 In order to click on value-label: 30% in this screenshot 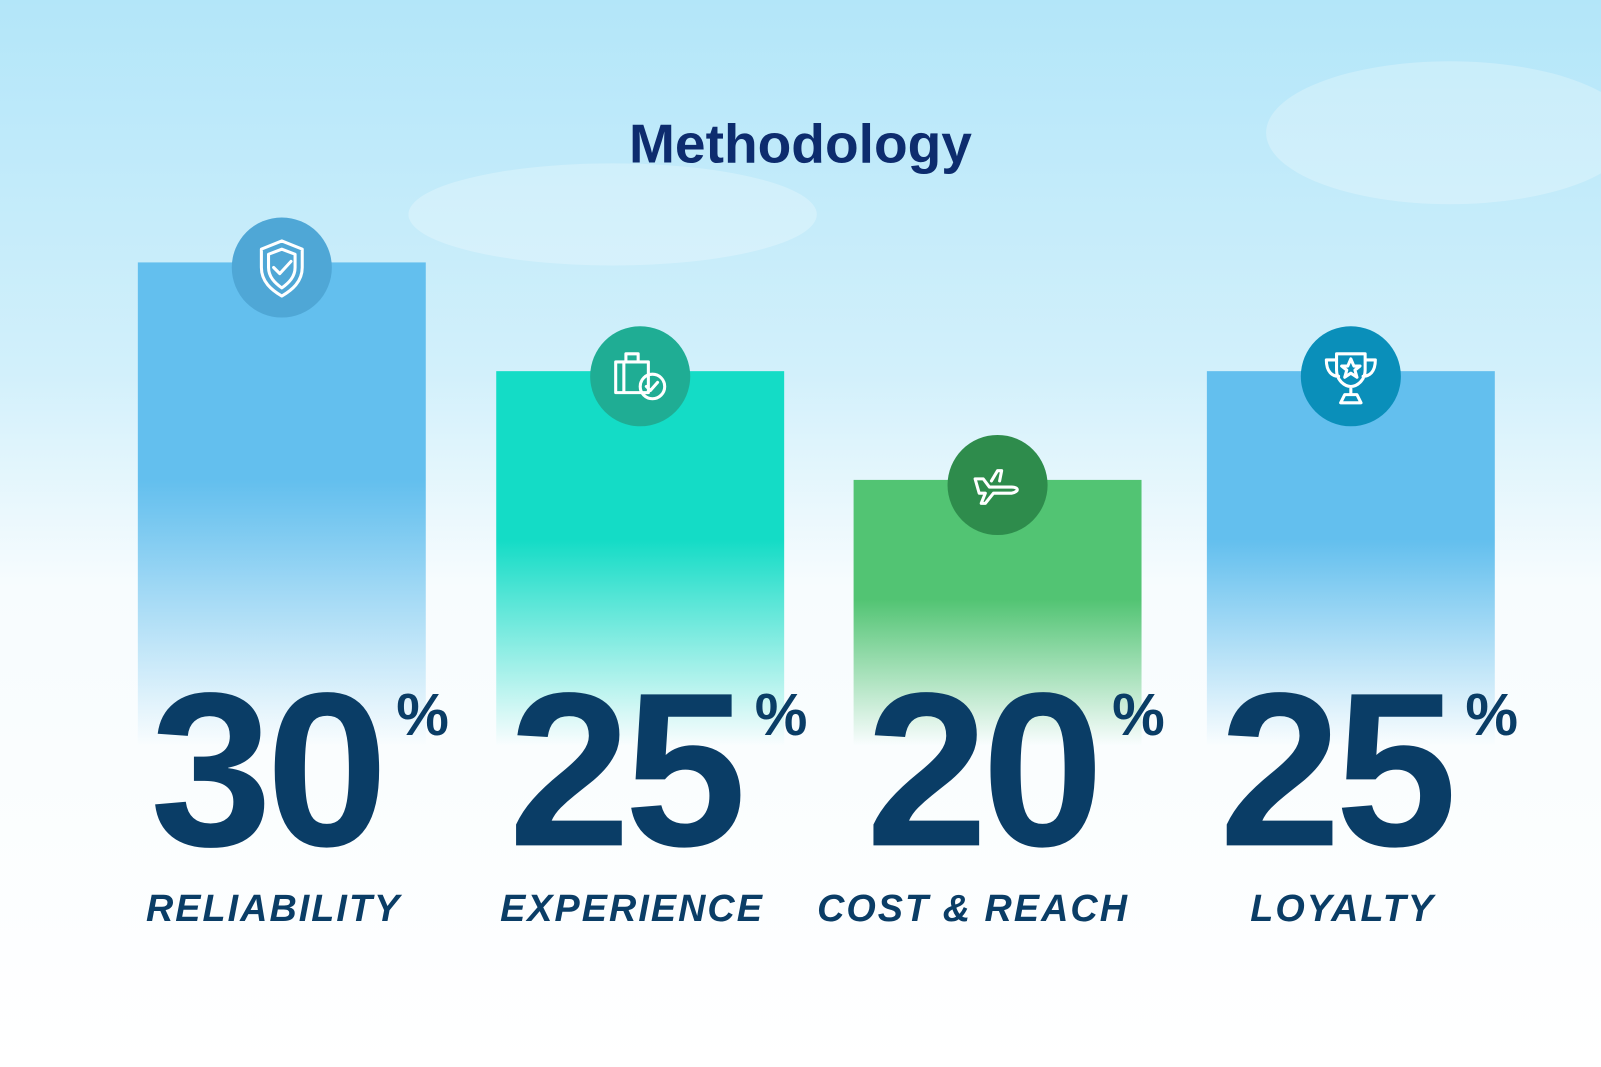, I will do `click(299, 769)`.